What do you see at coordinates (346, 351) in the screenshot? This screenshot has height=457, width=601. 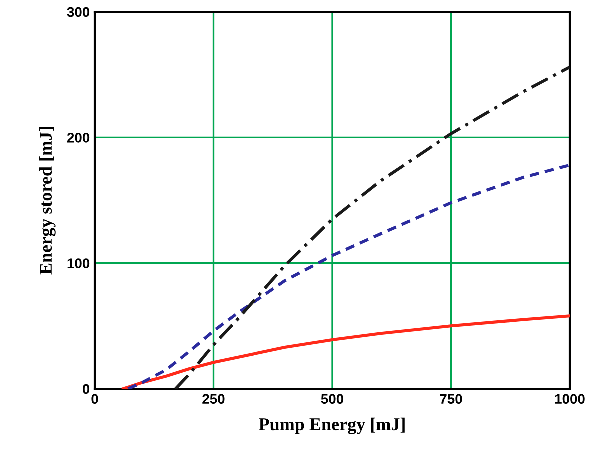 I see `line-series` at bounding box center [346, 351].